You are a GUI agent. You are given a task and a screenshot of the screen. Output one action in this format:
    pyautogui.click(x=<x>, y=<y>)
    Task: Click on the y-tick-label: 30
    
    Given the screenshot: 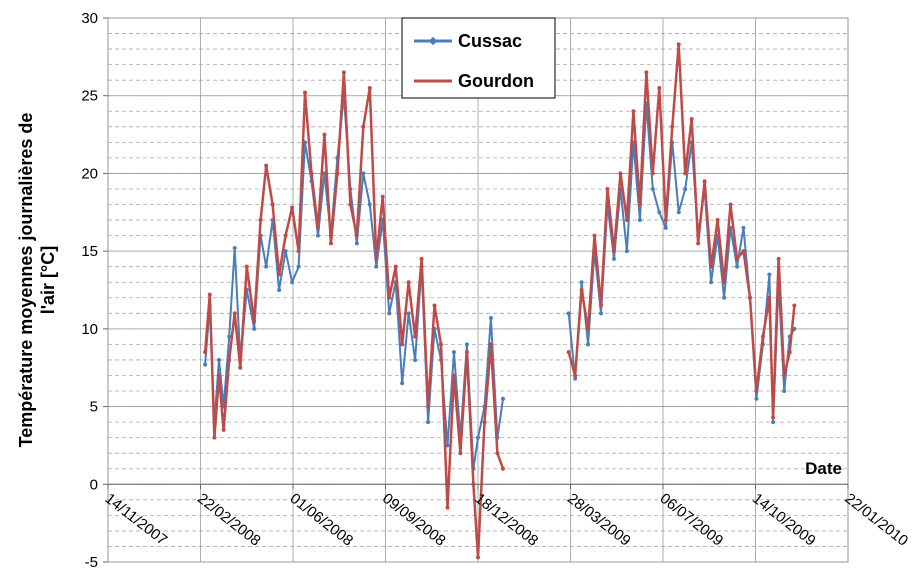 What is the action you would take?
    pyautogui.click(x=89, y=18)
    